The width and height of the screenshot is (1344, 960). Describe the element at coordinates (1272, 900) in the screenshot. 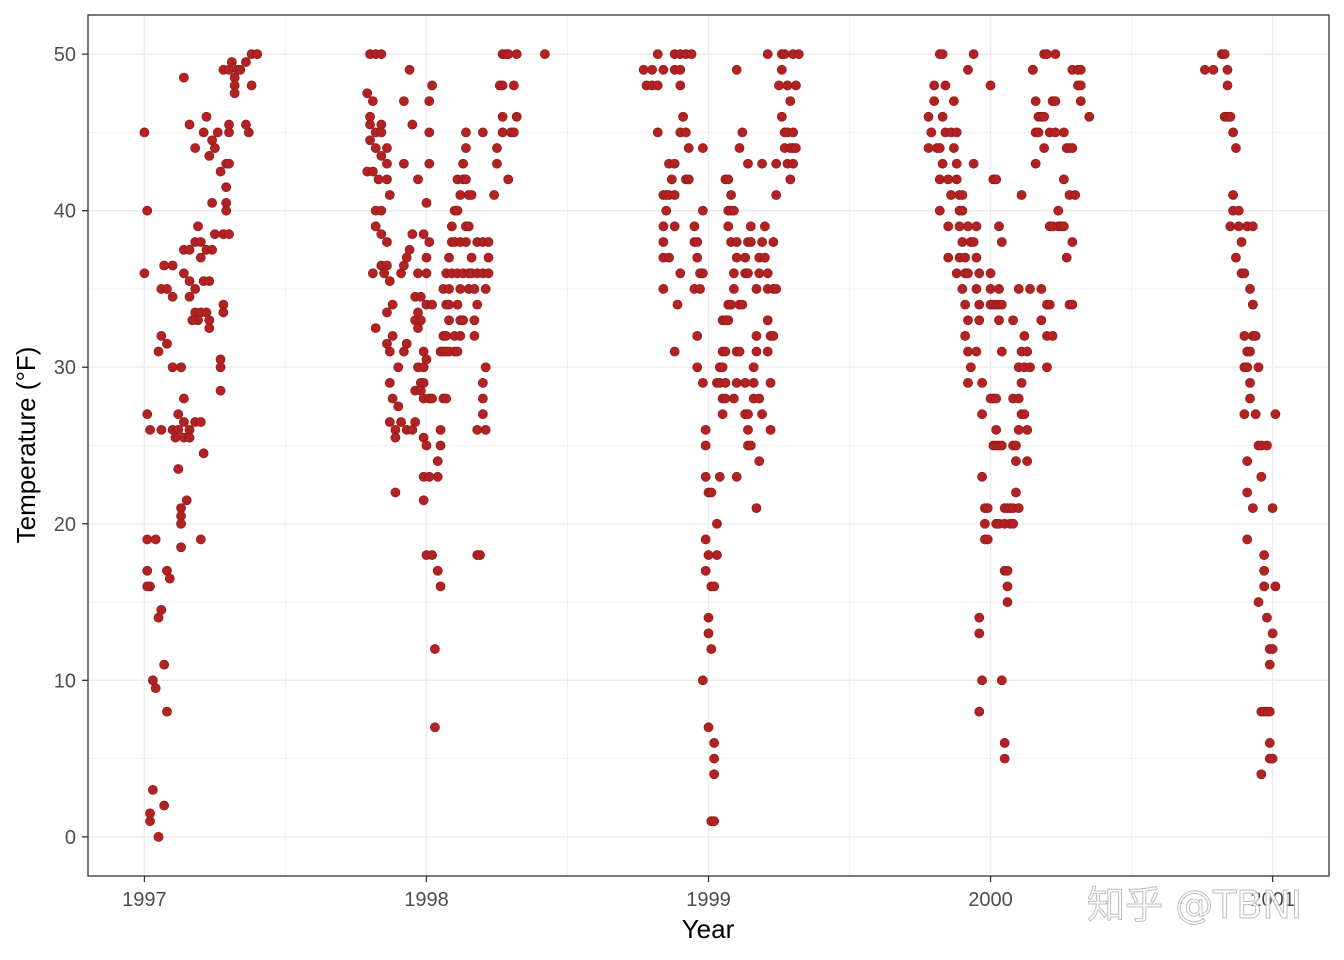

I see `x-tick-label: 2001` at that location.